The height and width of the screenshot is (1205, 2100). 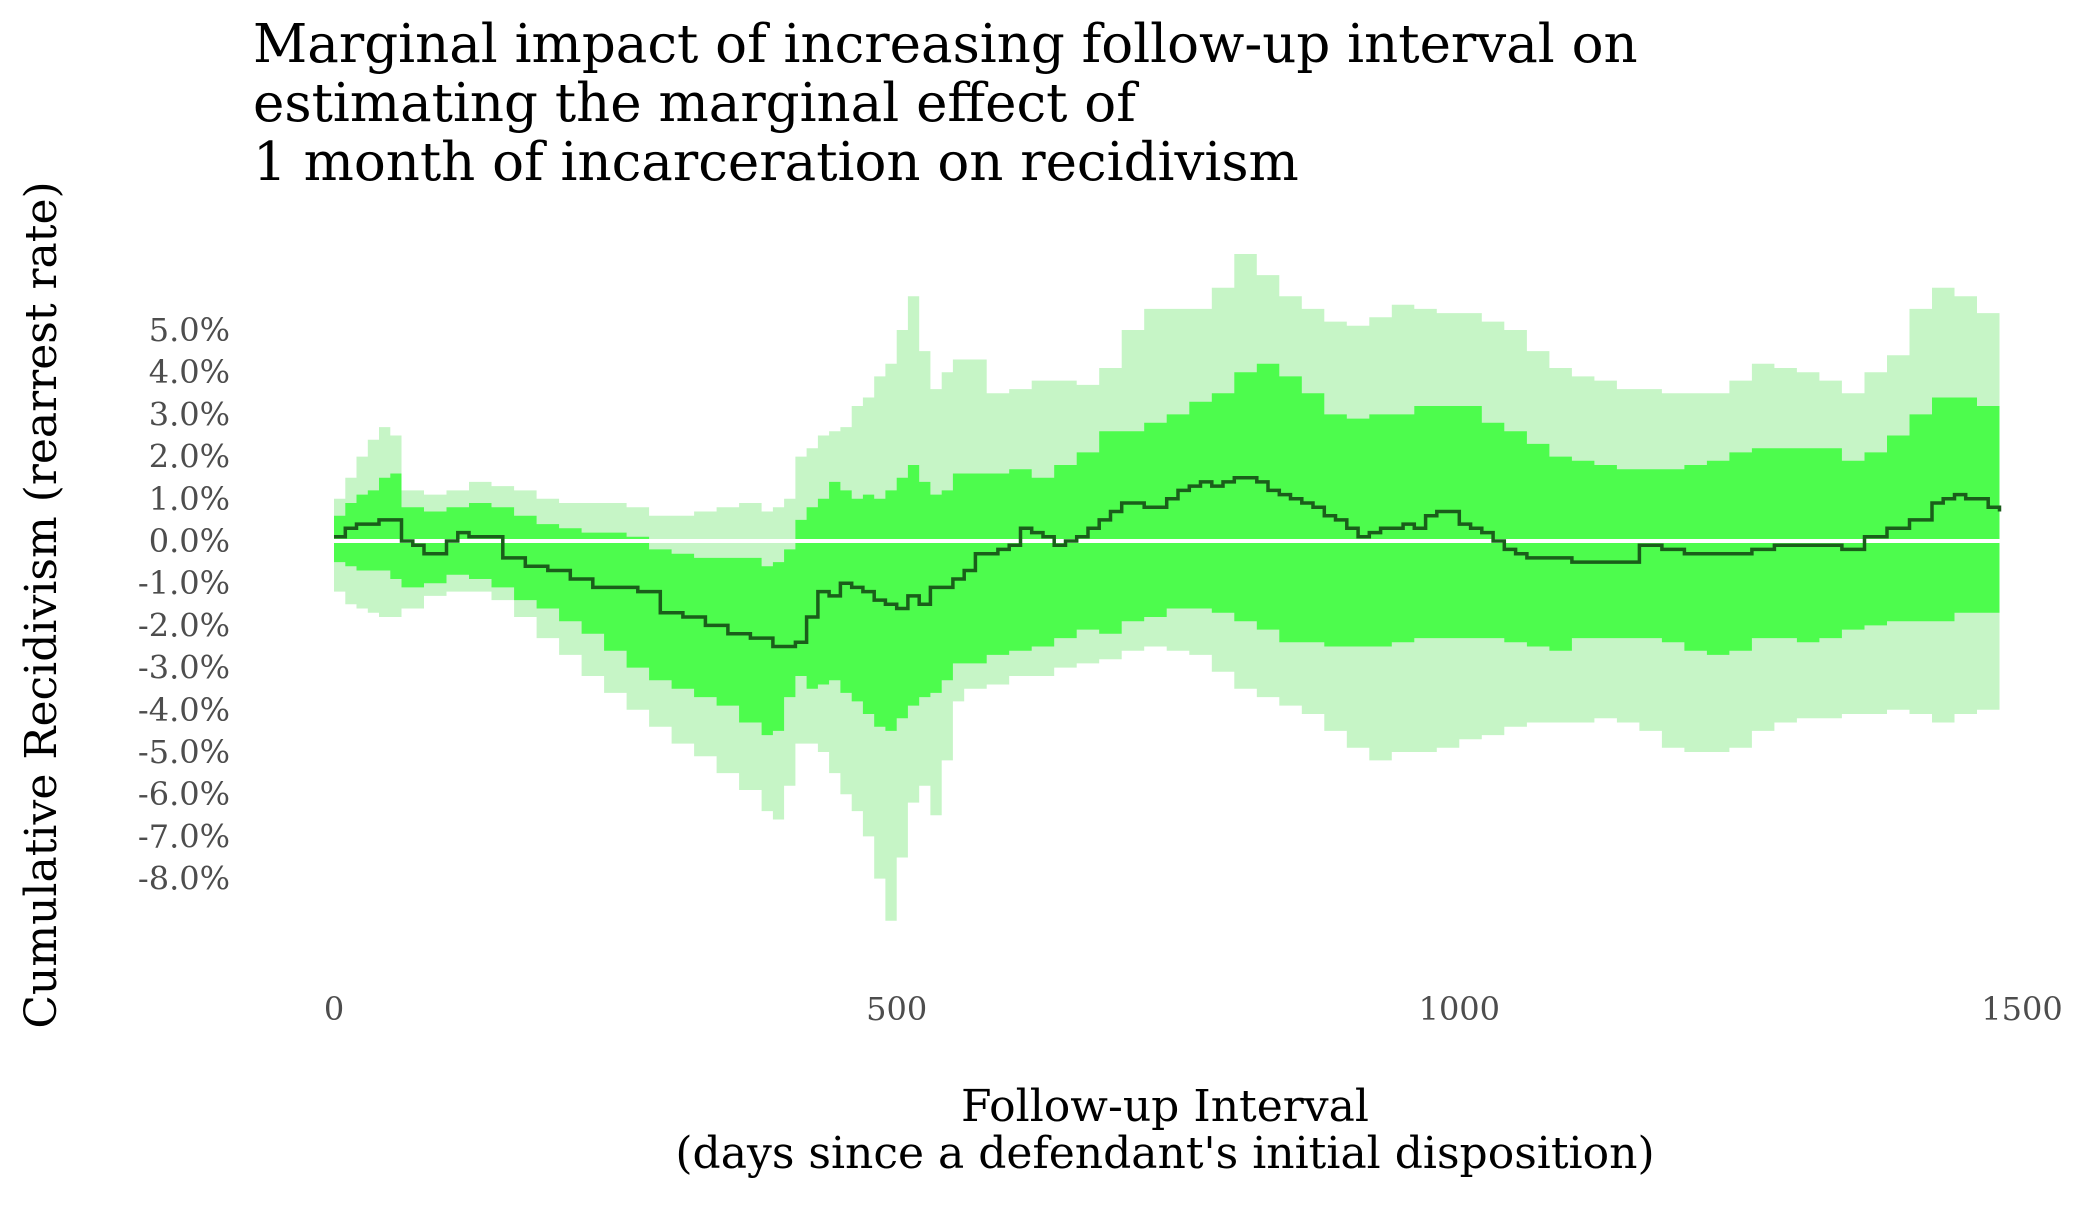 What do you see at coordinates (189, 541) in the screenshot?
I see `y-tick-label: 0.0%` at bounding box center [189, 541].